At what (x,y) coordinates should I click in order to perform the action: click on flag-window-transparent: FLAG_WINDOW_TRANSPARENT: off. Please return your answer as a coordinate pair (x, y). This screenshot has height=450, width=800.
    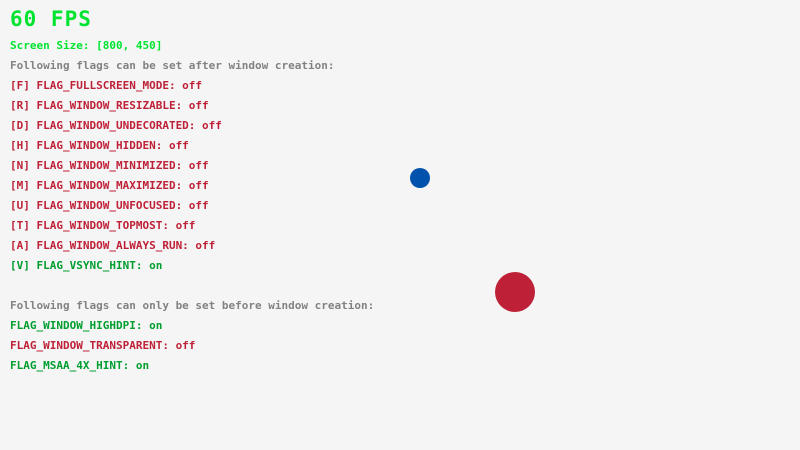
    Looking at the image, I should click on (103, 345).